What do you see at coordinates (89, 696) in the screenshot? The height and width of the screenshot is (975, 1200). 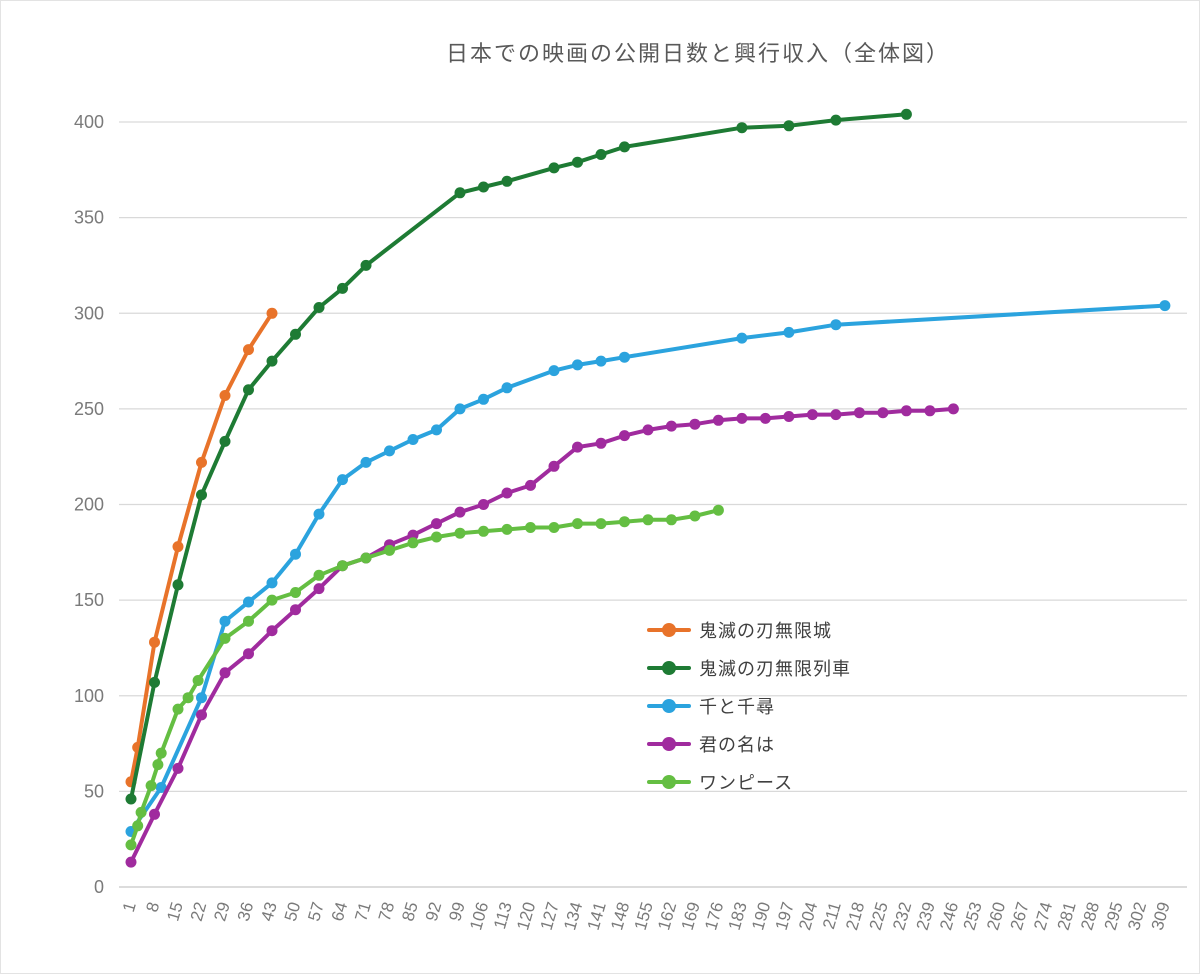 I see `y-tick-label: 100` at bounding box center [89, 696].